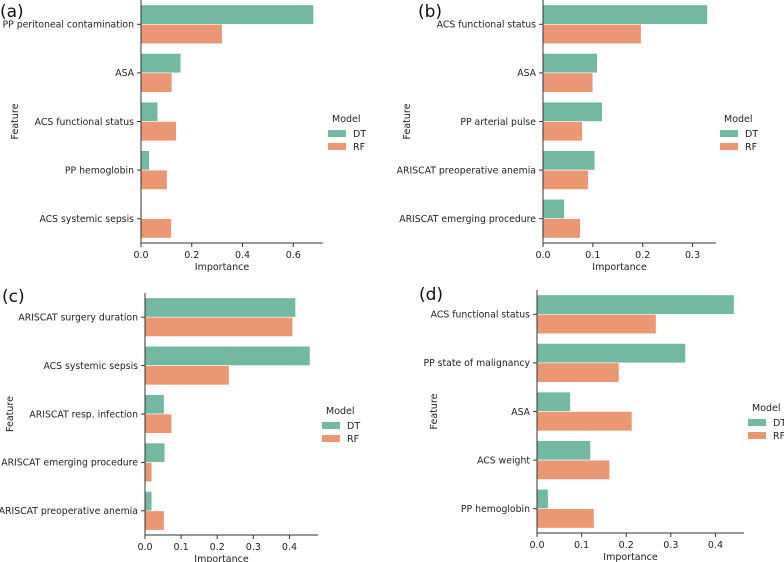 The image size is (784, 562). I want to click on panel-letter: (b), so click(430, 12).